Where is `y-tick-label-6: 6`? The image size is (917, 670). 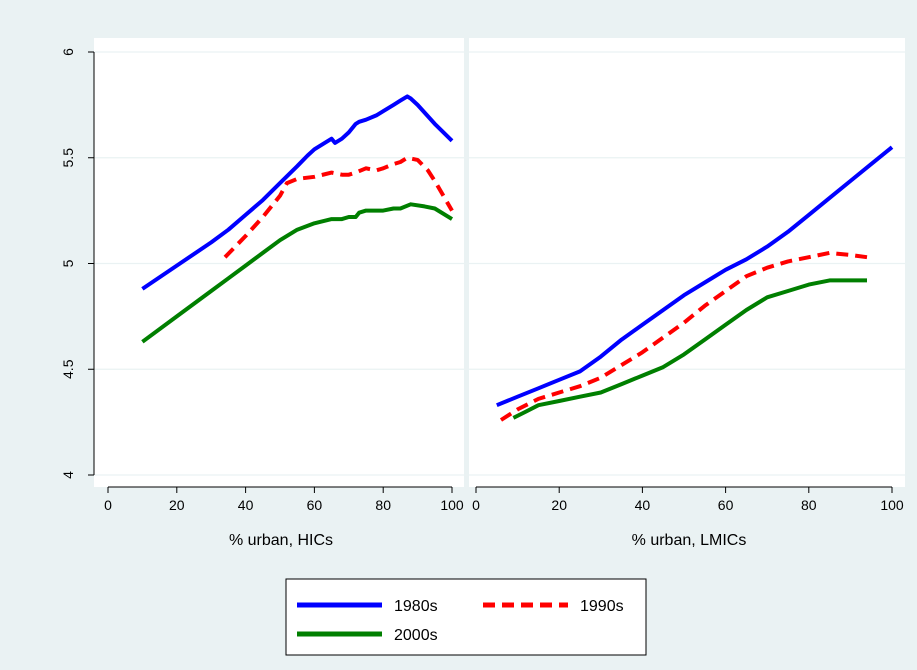
y-tick-label-6: 6 is located at coordinates (68, 52).